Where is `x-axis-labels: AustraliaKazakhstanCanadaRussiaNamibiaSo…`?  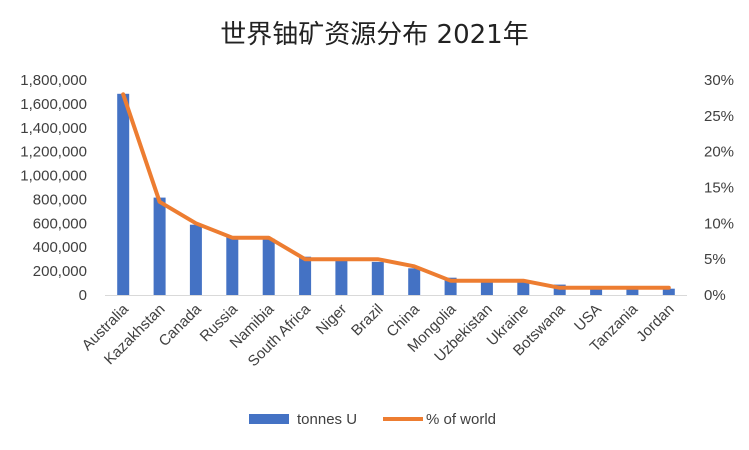
x-axis-labels: AustraliaKazakhstanCanadaRussiaNamibiaSo… is located at coordinates (378, 335).